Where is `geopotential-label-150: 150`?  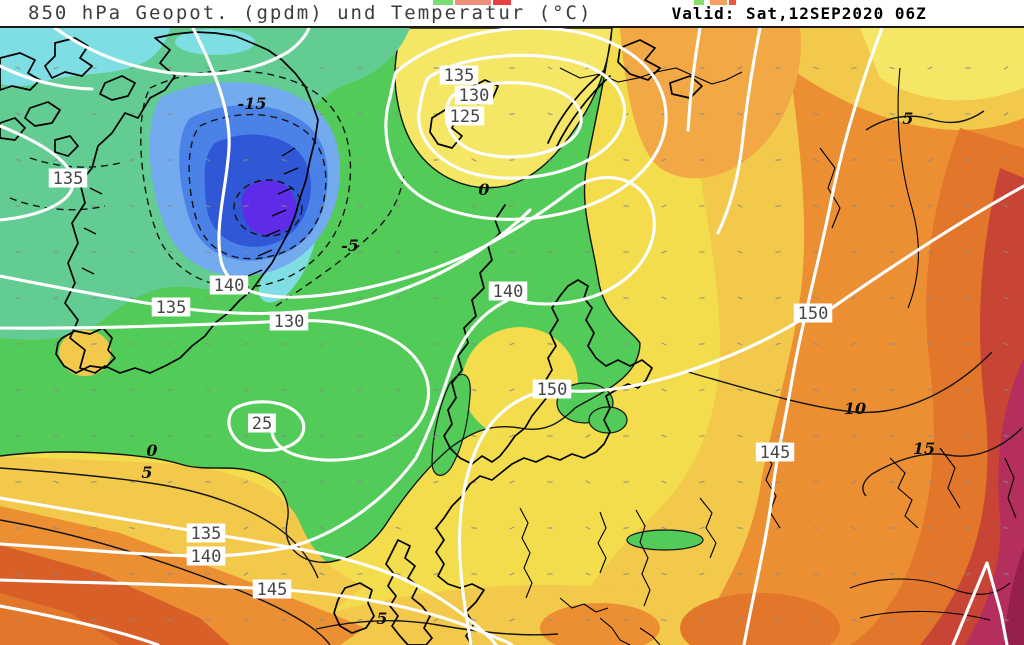 geopotential-label-150: 150 is located at coordinates (813, 313).